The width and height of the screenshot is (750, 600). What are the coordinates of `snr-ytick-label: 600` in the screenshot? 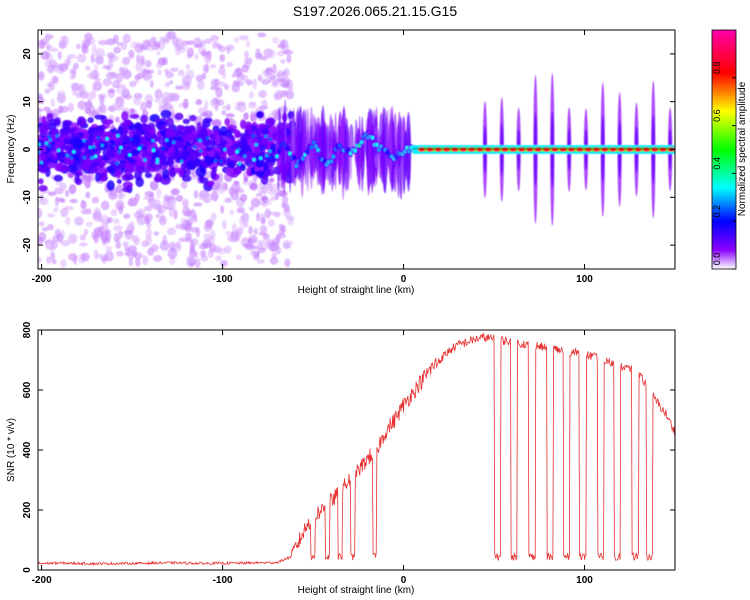 It's located at (27, 389).